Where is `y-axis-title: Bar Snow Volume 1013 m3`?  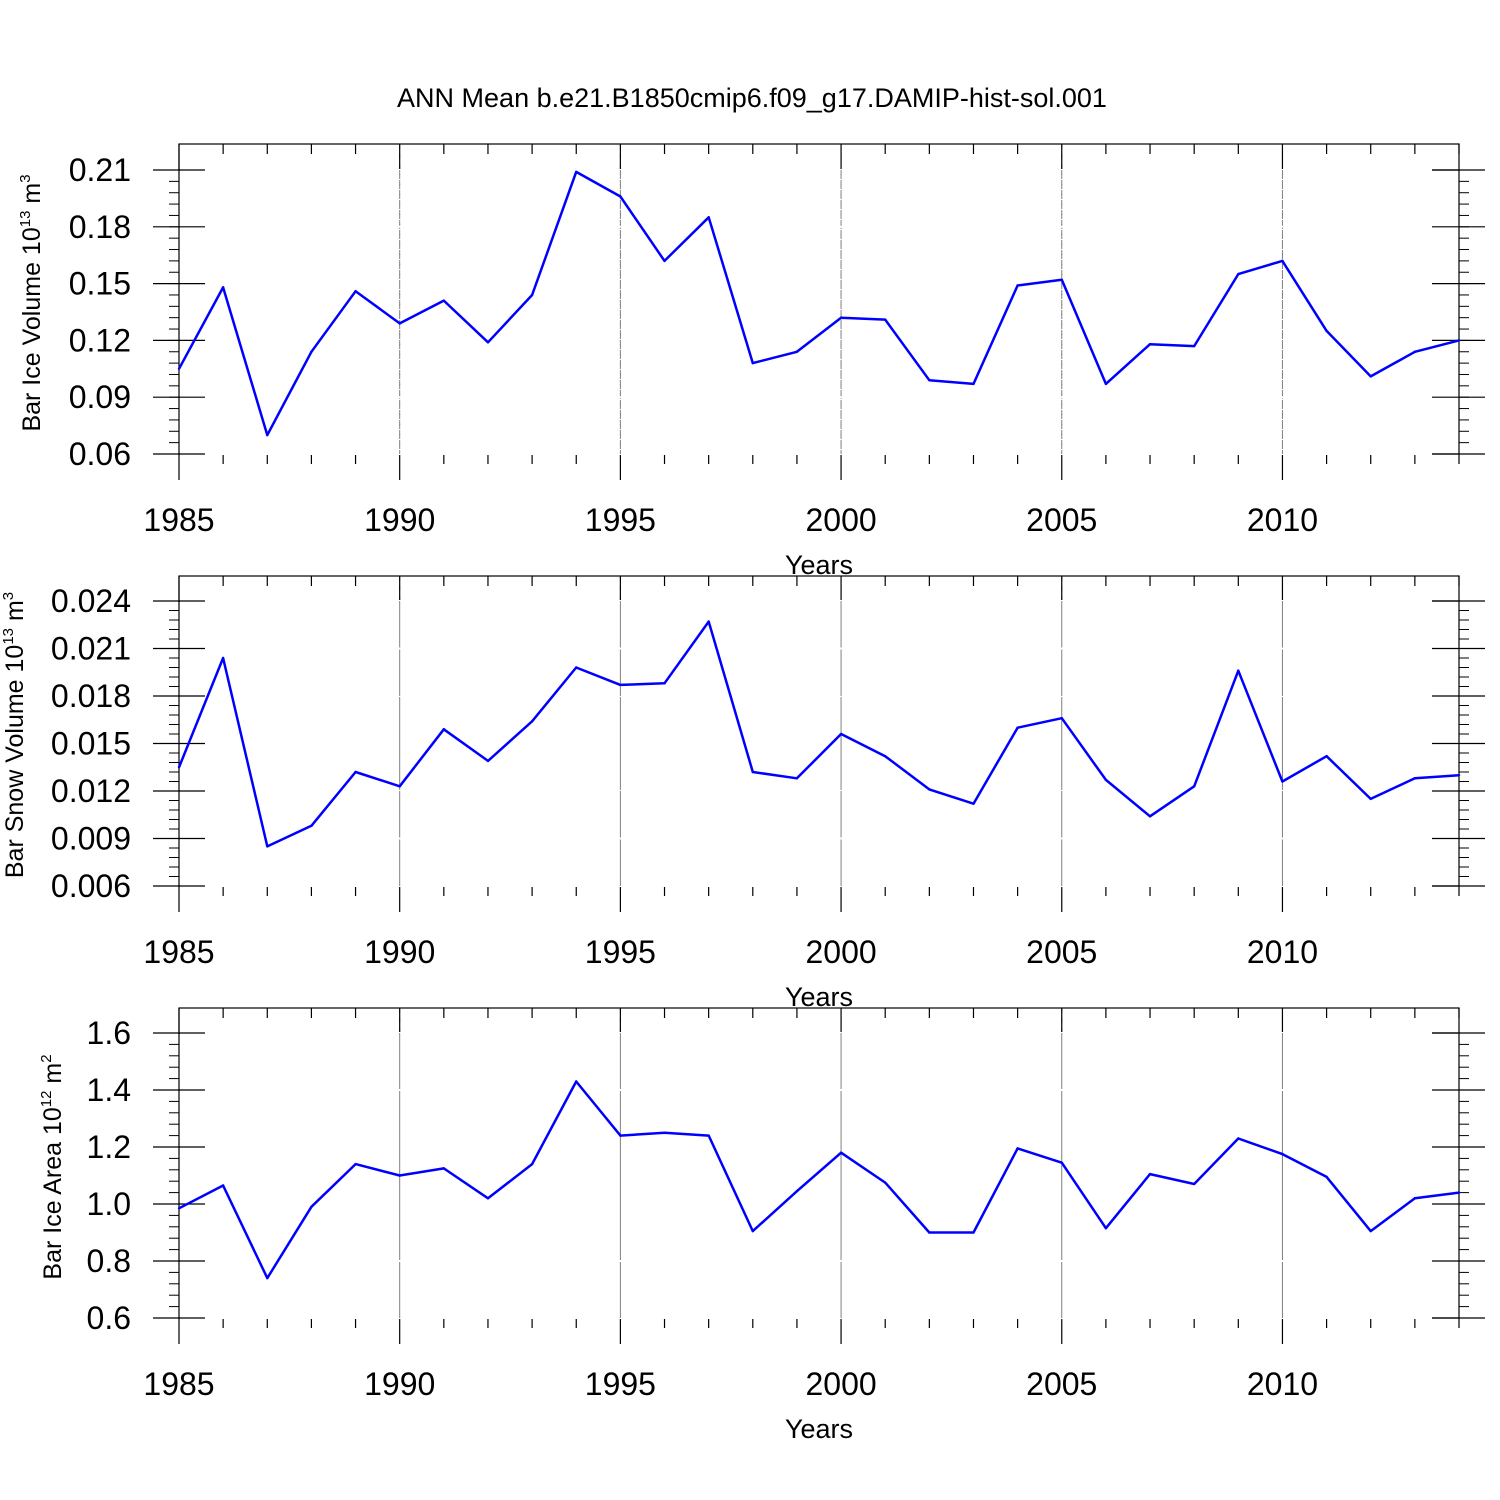
y-axis-title: Bar Snow Volume 1013 m3 is located at coordinates (14, 735).